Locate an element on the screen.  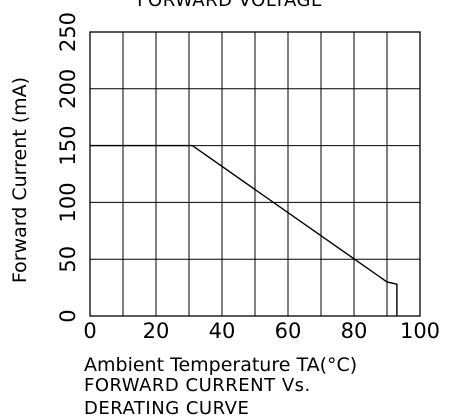
y-tick-label: 50 is located at coordinates (68, 259).